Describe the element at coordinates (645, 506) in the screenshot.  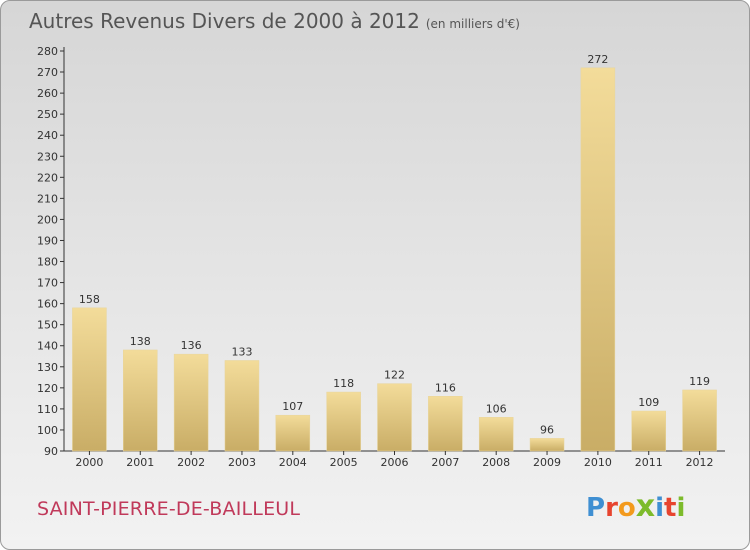
I see `logo-letter: x` at that location.